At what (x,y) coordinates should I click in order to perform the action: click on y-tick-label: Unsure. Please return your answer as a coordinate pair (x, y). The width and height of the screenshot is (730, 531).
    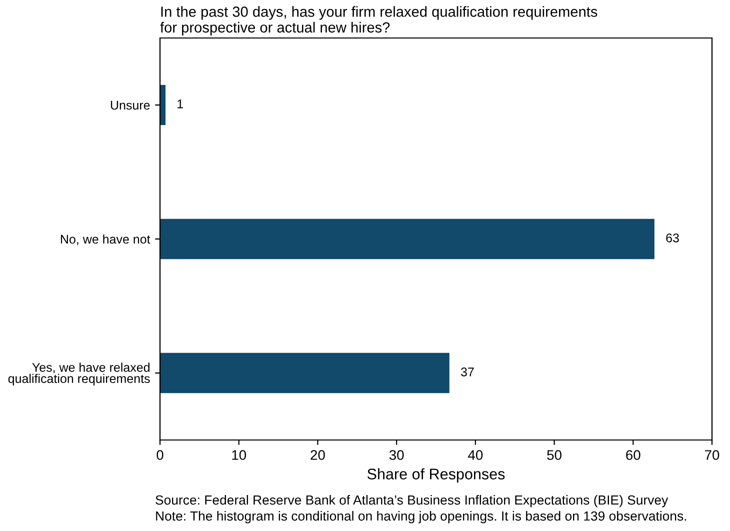
    Looking at the image, I should click on (130, 105).